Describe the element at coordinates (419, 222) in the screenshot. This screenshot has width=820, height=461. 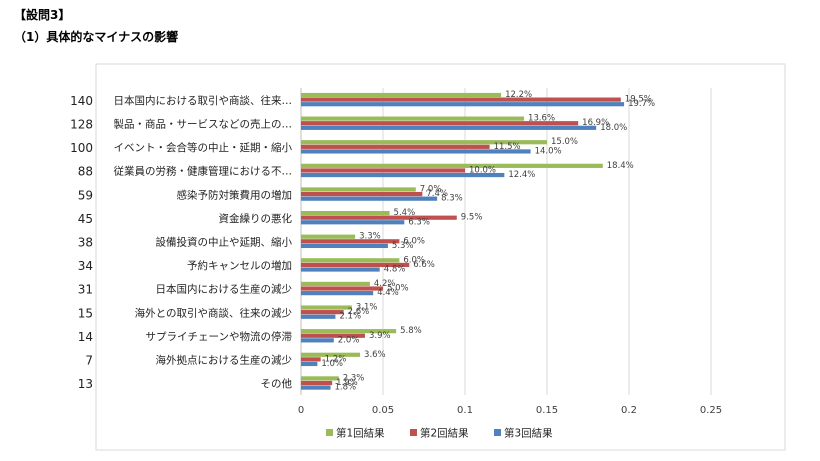
I see `value-label: 6.3%` at that location.